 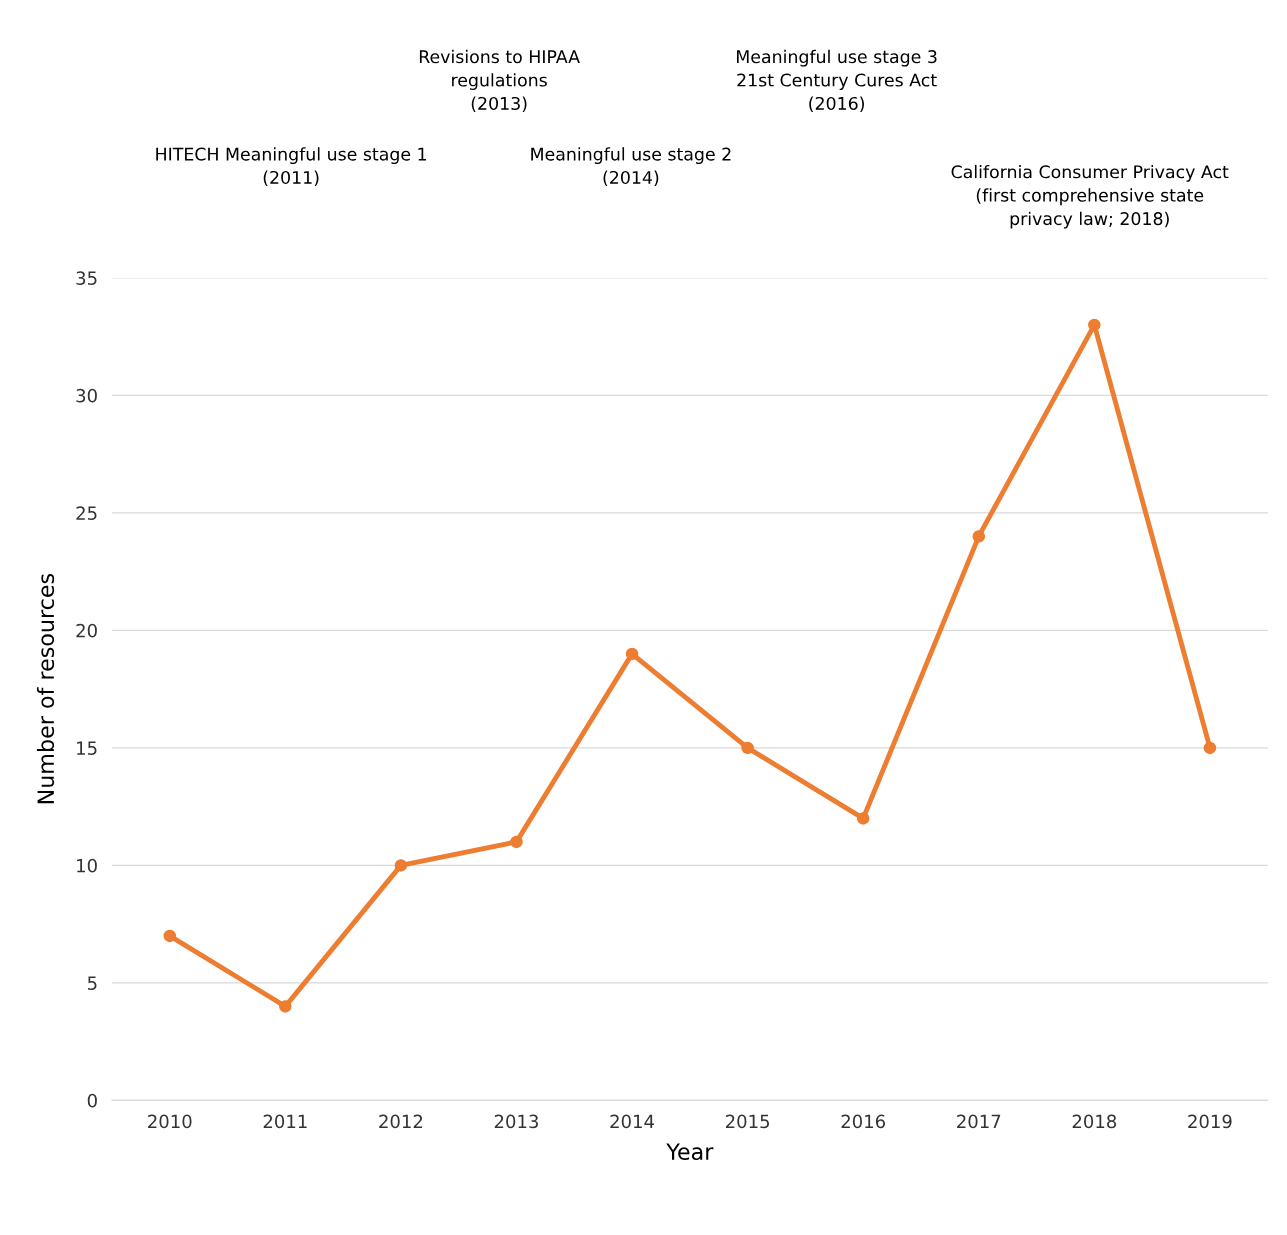 What do you see at coordinates (837, 81) in the screenshot?
I see `text: Meaningful use stage 3 21st Century Cures Act (2016)` at bounding box center [837, 81].